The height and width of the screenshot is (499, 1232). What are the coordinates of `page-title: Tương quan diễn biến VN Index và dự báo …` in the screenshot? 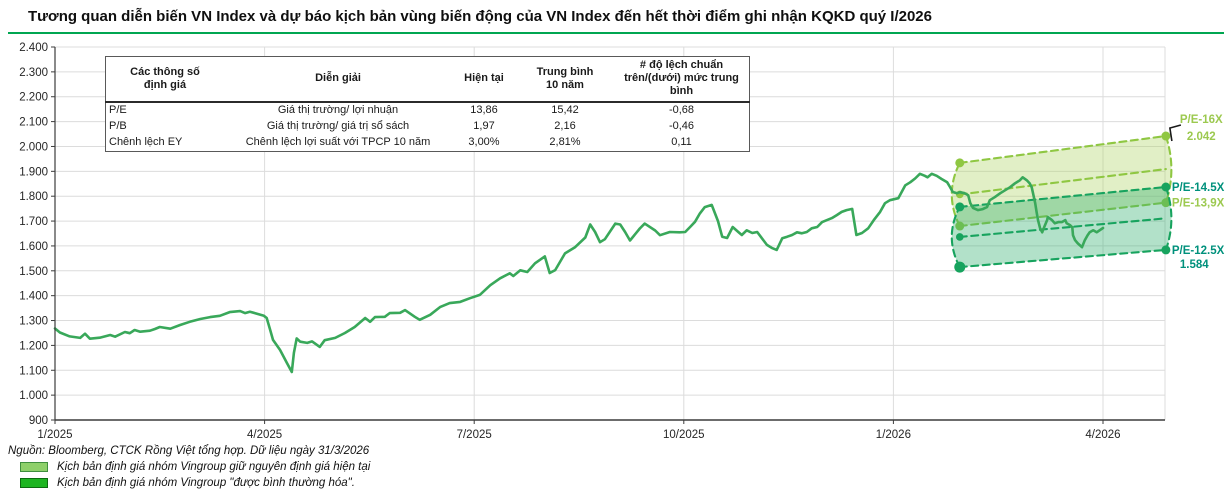 It's located at (480, 16).